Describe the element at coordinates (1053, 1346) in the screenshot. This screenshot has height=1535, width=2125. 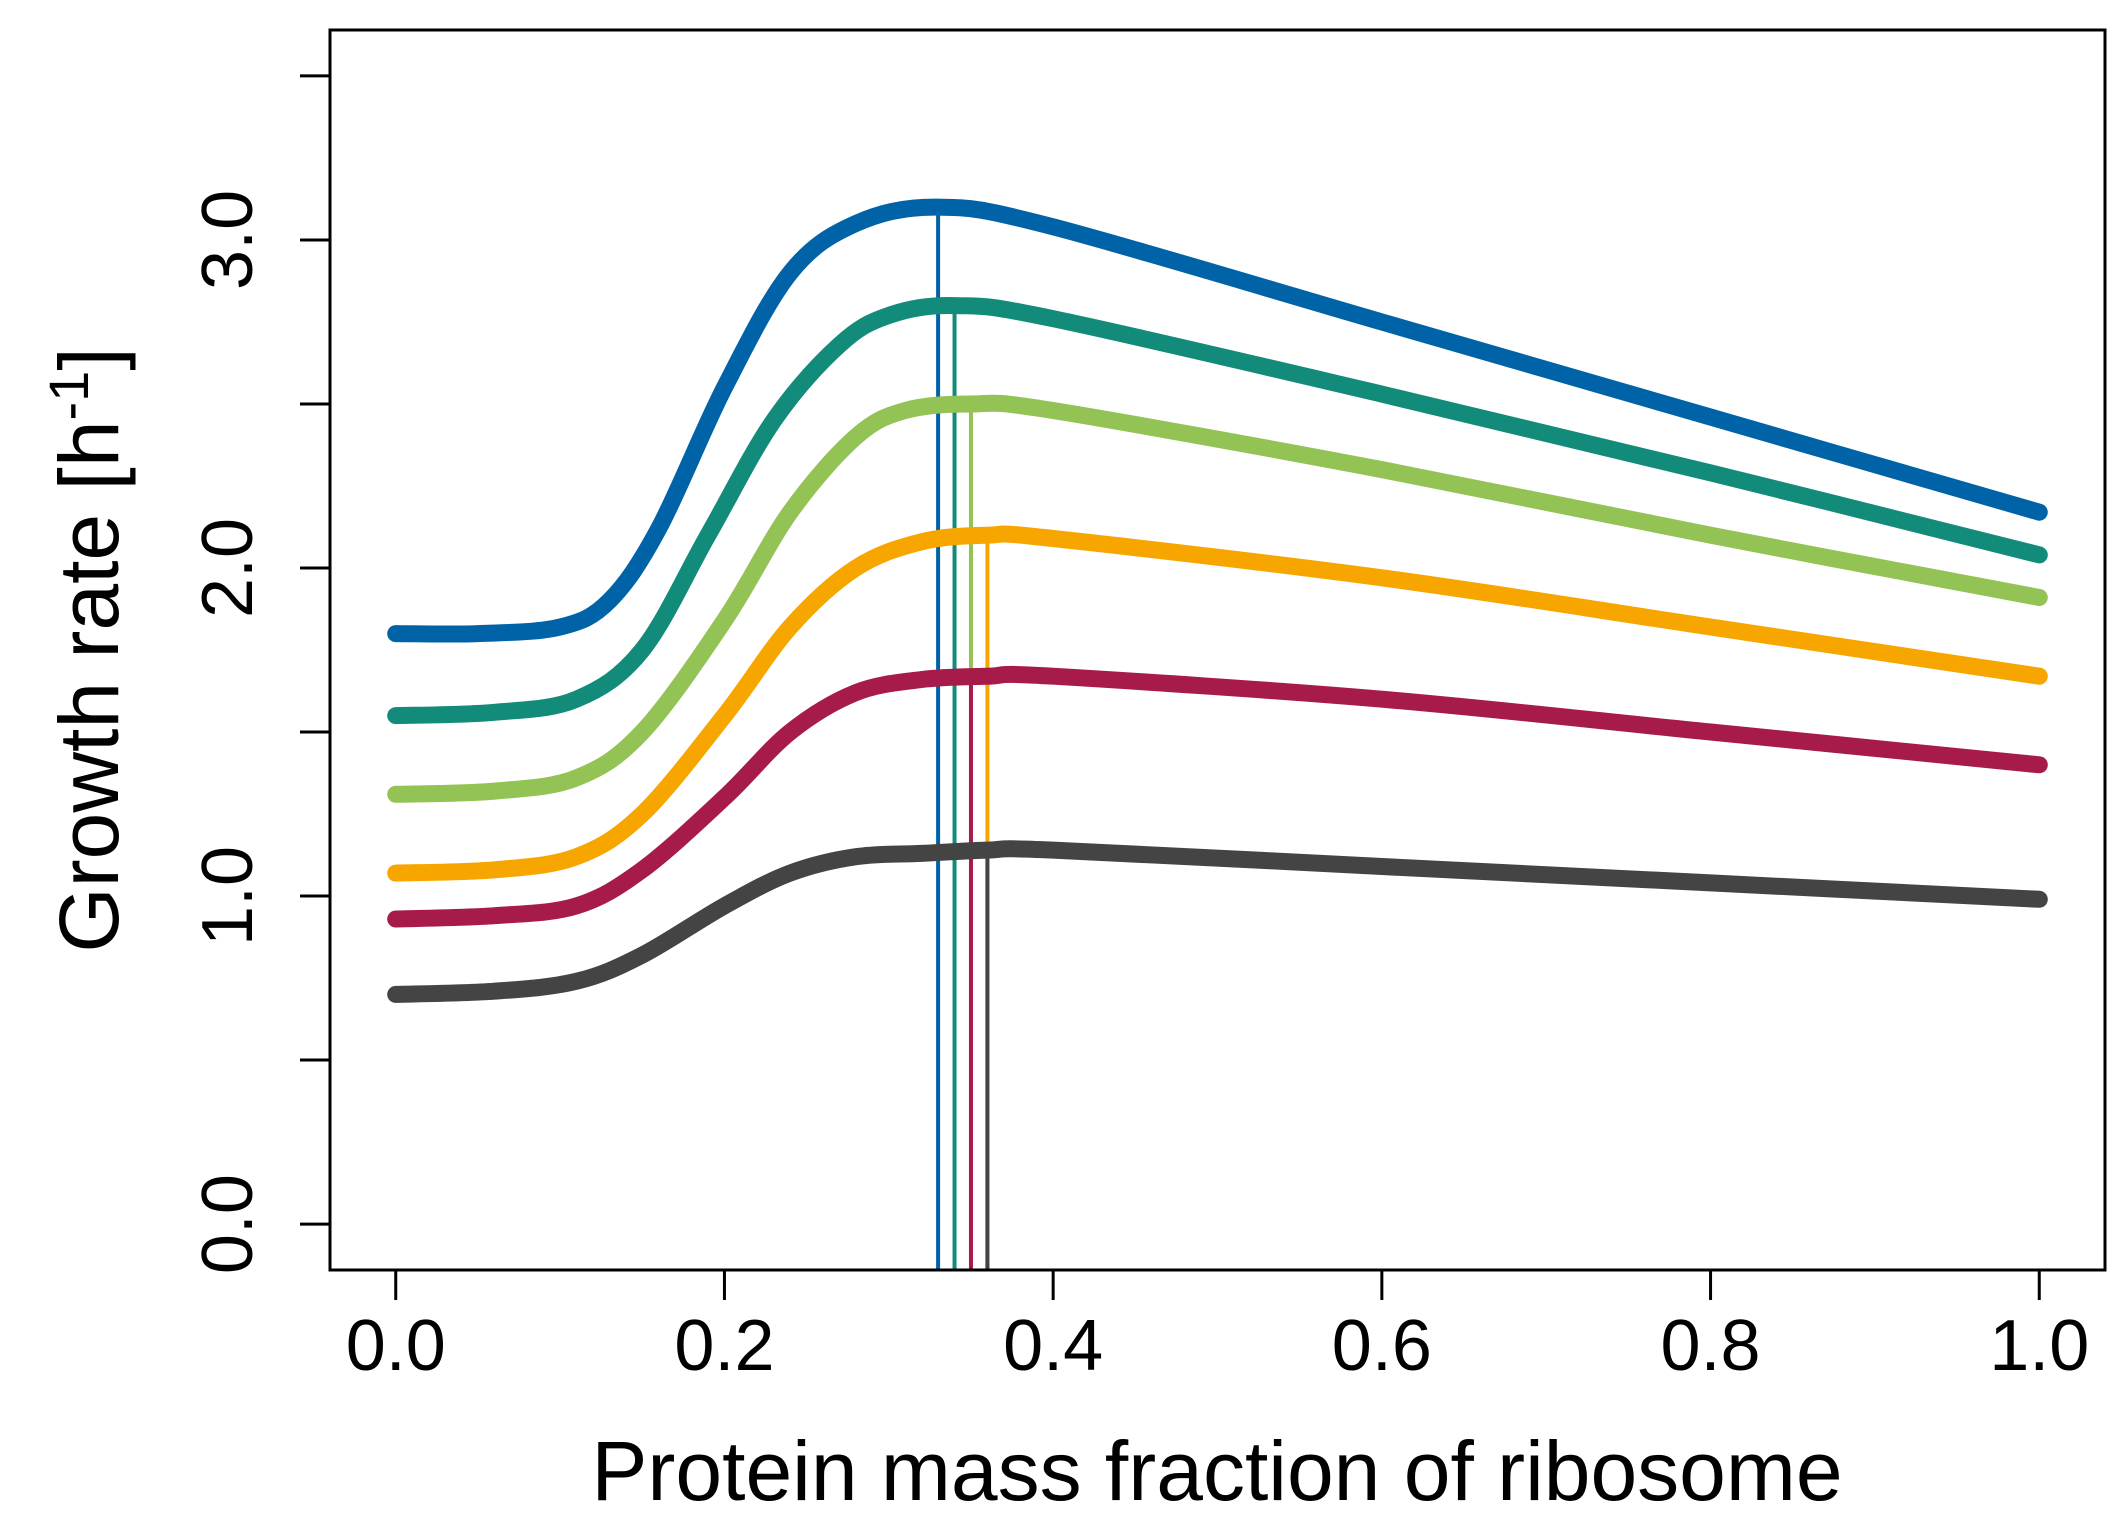
I see `x-tick-label: 0.4` at that location.